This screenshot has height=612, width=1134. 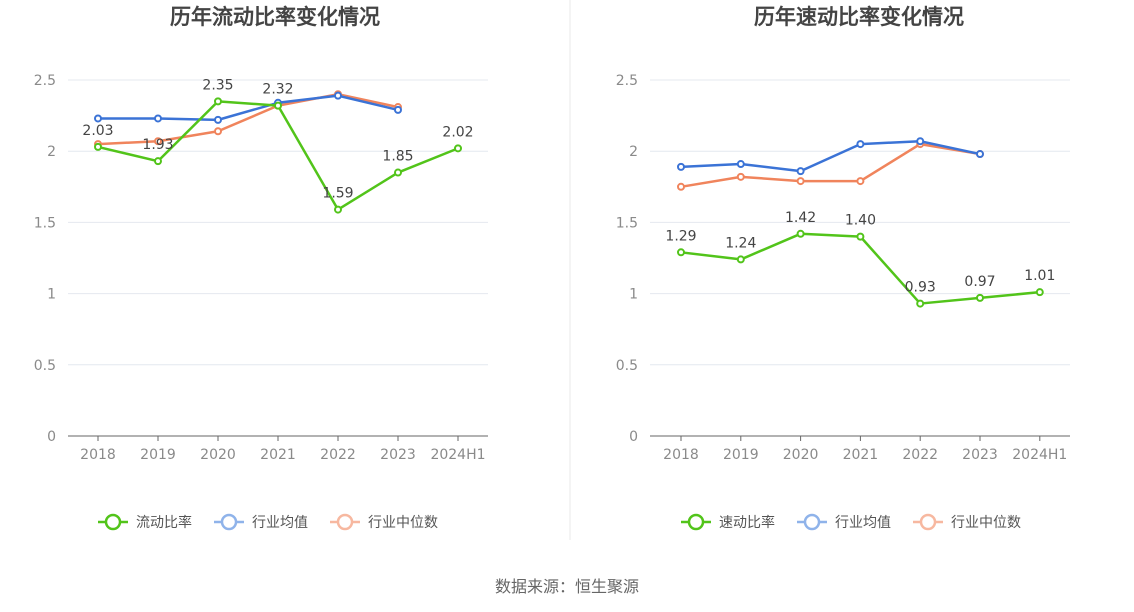 I want to click on data-label: 0.97, so click(x=979, y=282).